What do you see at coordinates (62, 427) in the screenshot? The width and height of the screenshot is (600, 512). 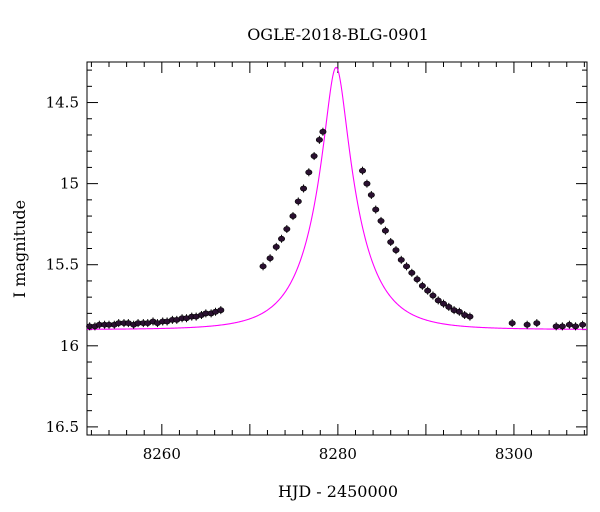 I see `y-tick-label: 16.5` at bounding box center [62, 427].